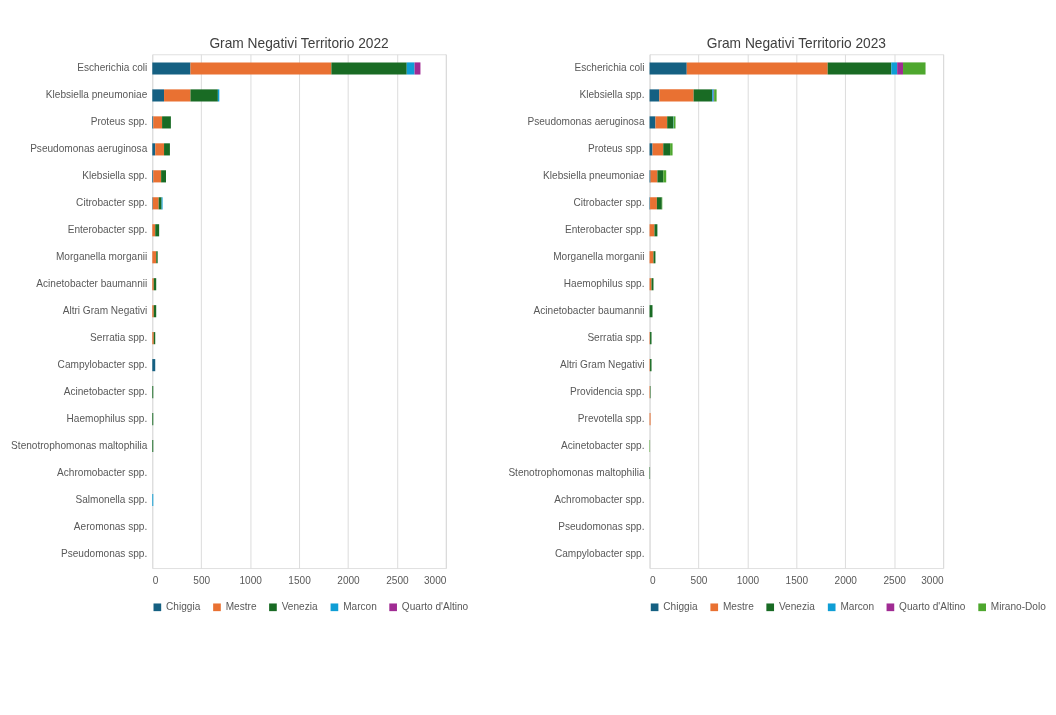  I want to click on y-tick-label: Prevotella spp., so click(611, 418).